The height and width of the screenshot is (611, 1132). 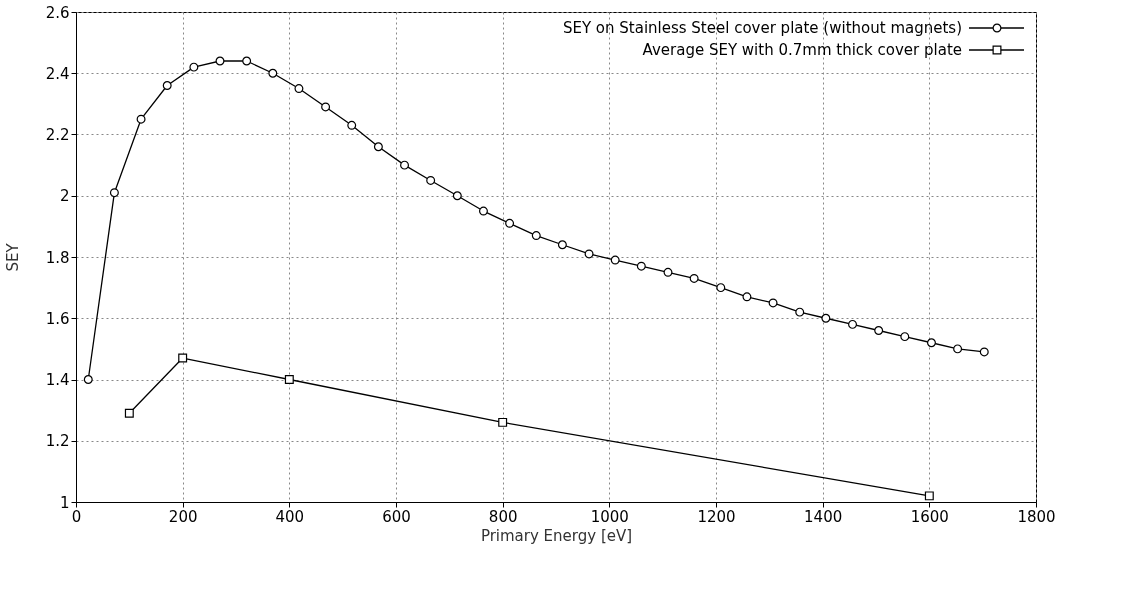 What do you see at coordinates (929, 516) in the screenshot?
I see `x-tick-label: 1600` at bounding box center [929, 516].